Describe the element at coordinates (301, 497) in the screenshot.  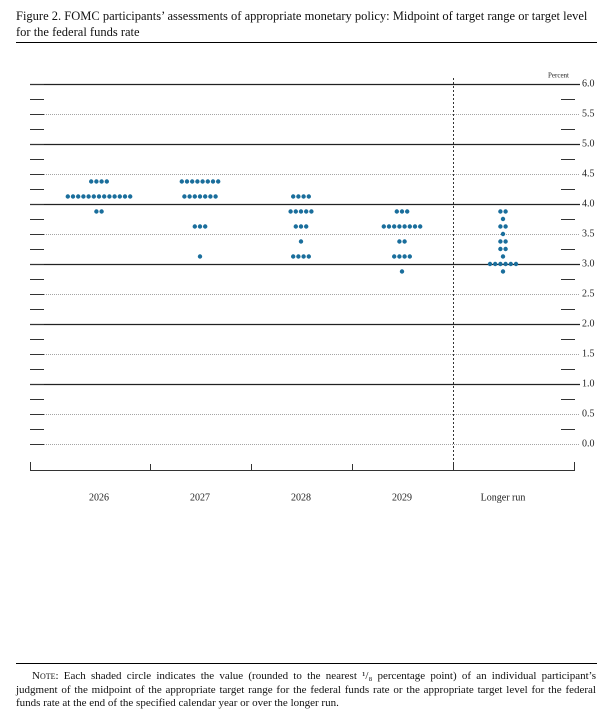
I see `x-tick-label: 2028` at that location.